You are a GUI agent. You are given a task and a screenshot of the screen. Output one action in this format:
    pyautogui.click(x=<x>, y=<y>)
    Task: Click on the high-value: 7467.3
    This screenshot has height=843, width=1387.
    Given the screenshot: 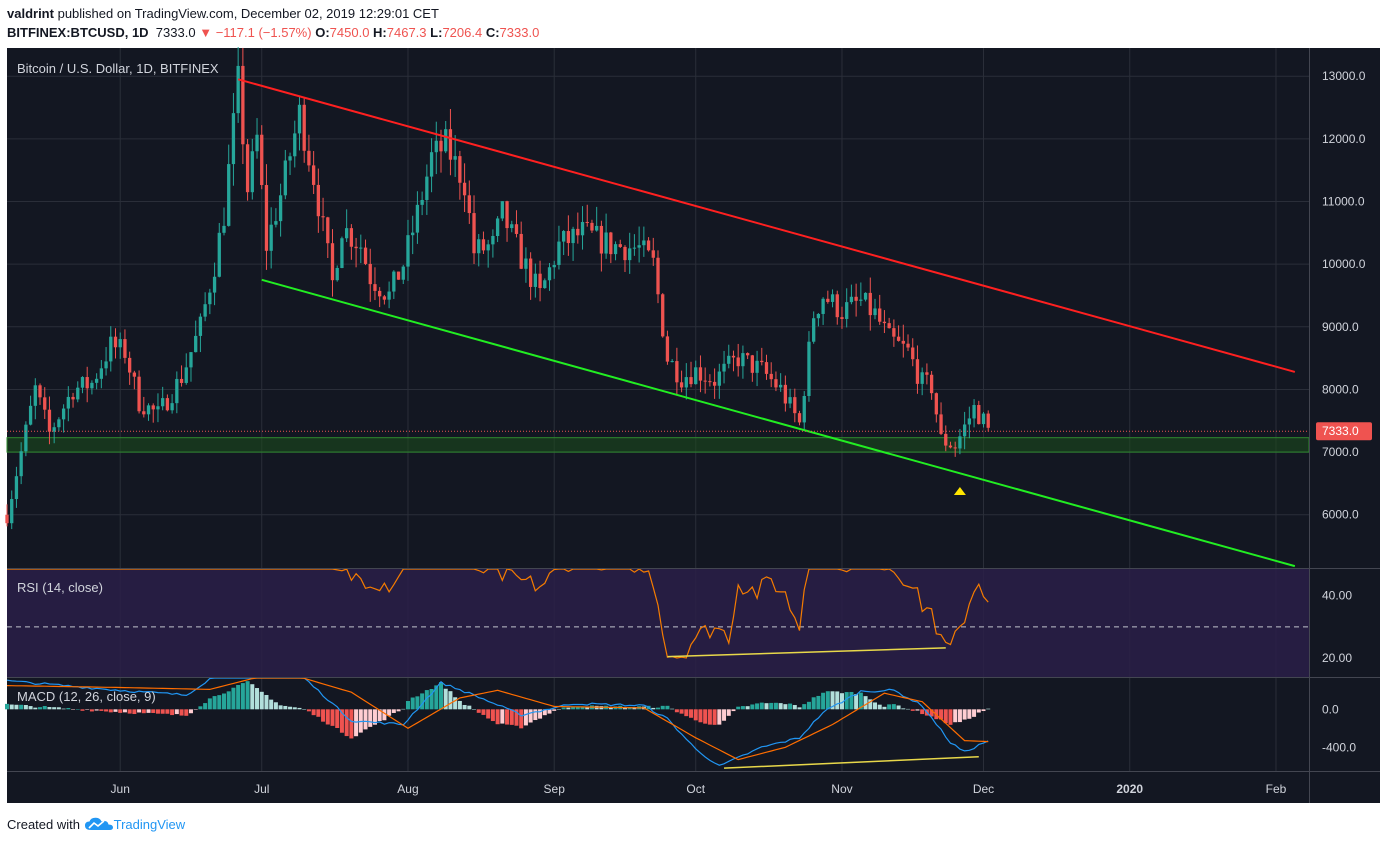 What is the action you would take?
    pyautogui.click(x=406, y=32)
    